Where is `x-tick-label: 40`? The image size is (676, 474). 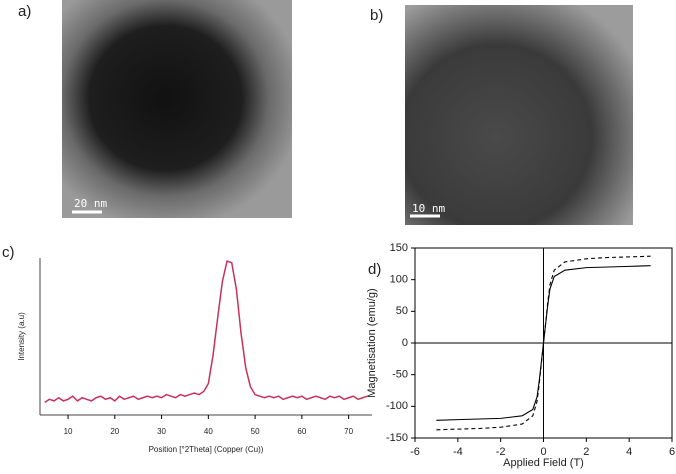
x-tick-label: 40 is located at coordinates (208, 431).